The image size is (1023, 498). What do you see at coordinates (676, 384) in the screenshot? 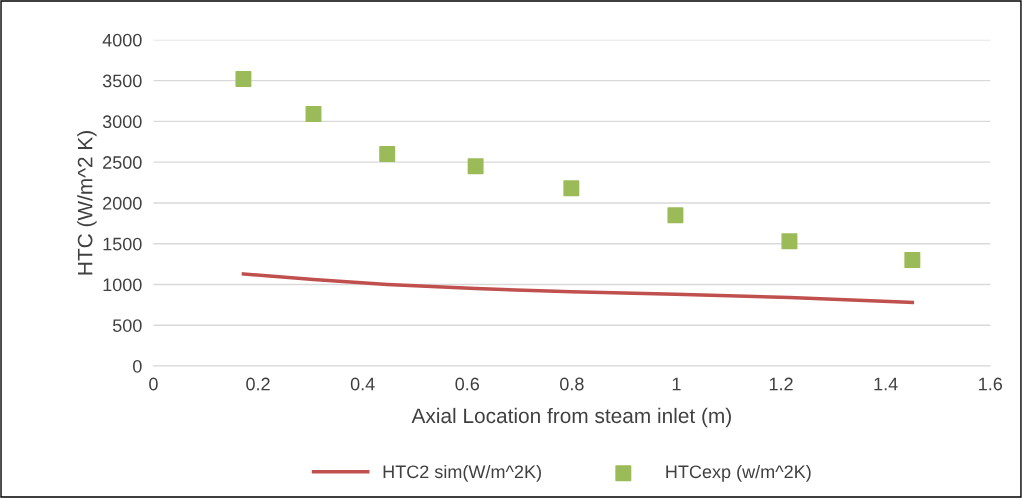
I see `x-tick-label: 1` at bounding box center [676, 384].